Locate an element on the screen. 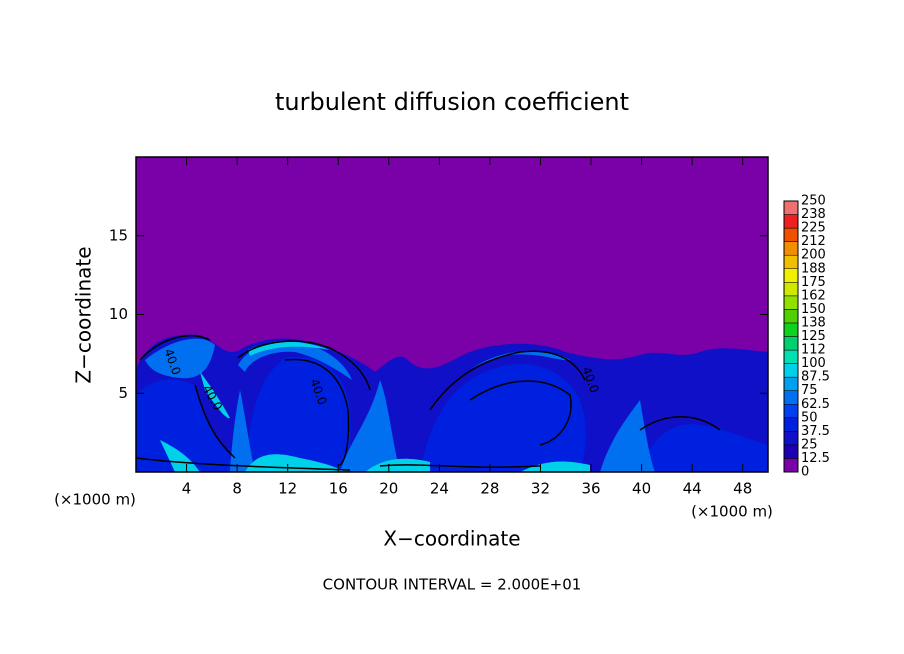 Image resolution: width=904 pixels, height=654 pixels. colorbar-label: 37.5 is located at coordinates (815, 431).